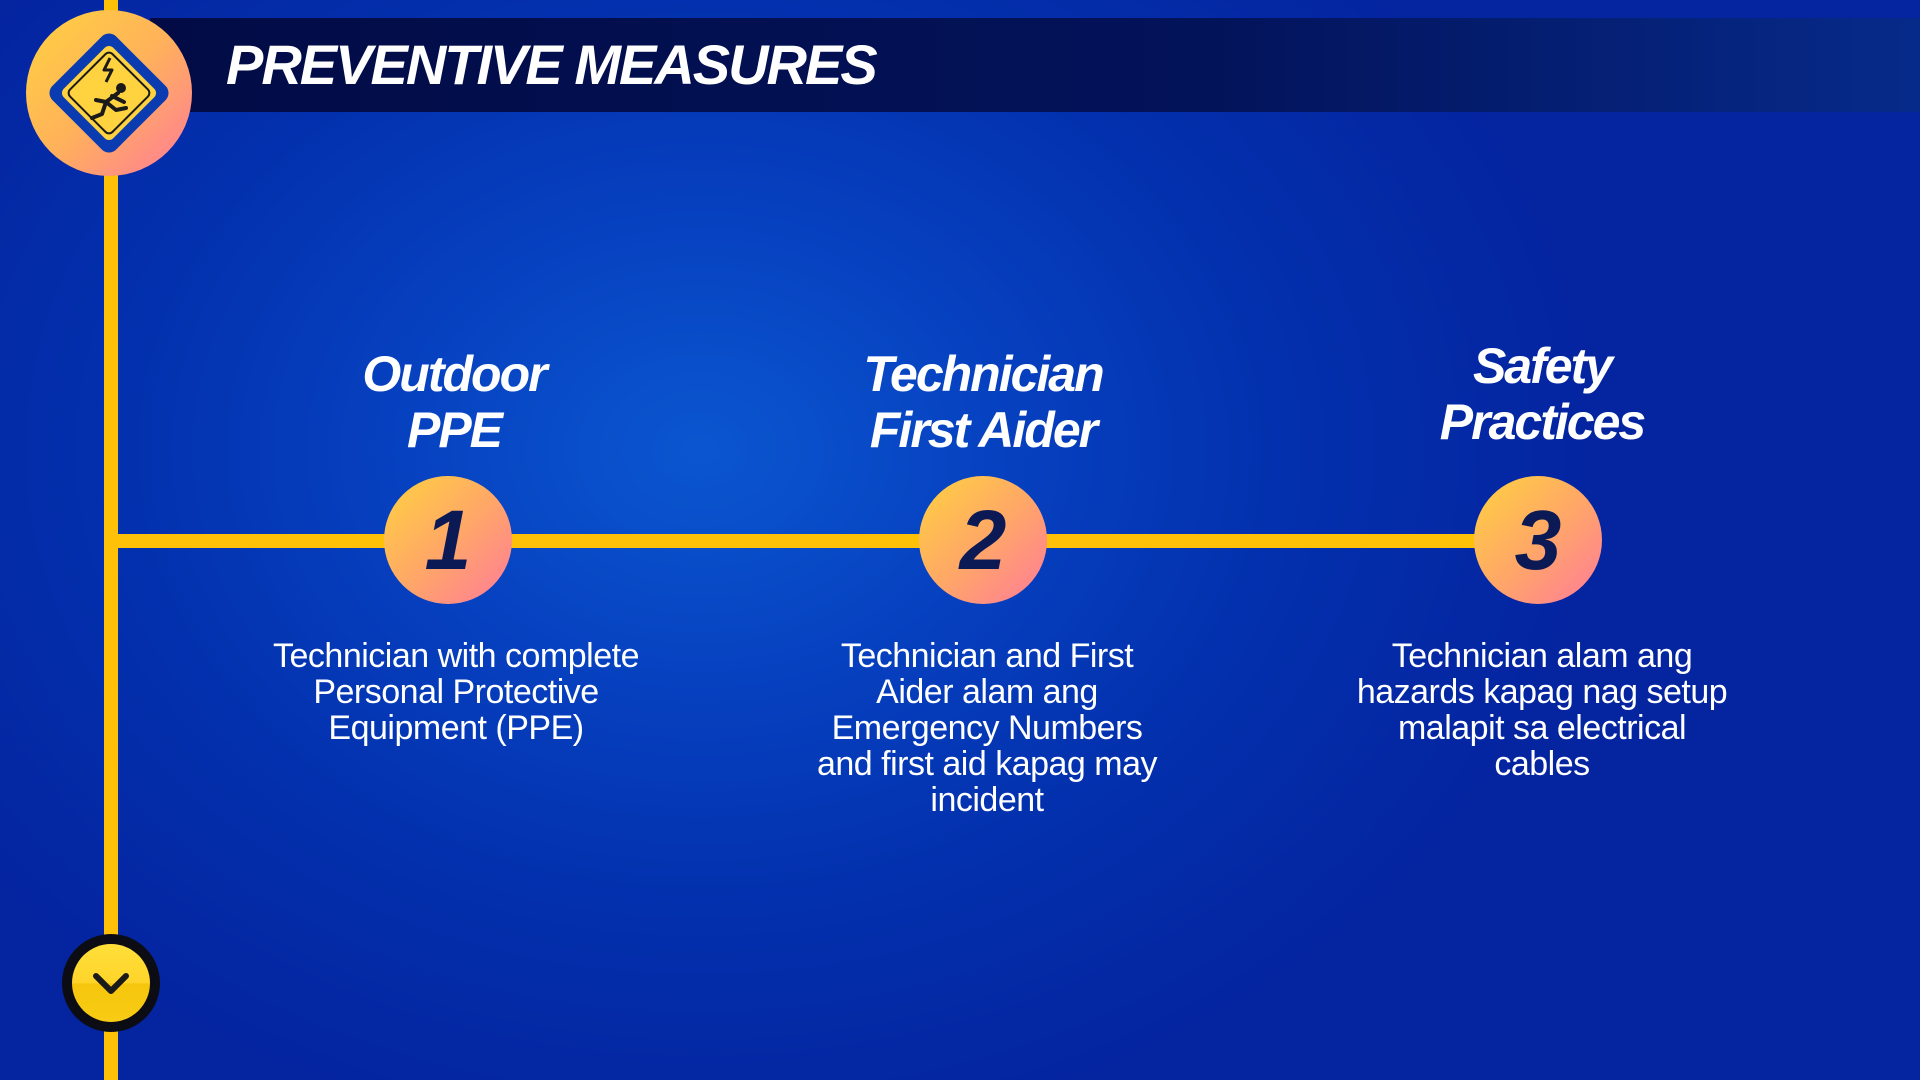 The height and width of the screenshot is (1080, 1920). Describe the element at coordinates (983, 430) in the screenshot. I see `step-2-title-line2: First Aider` at that location.